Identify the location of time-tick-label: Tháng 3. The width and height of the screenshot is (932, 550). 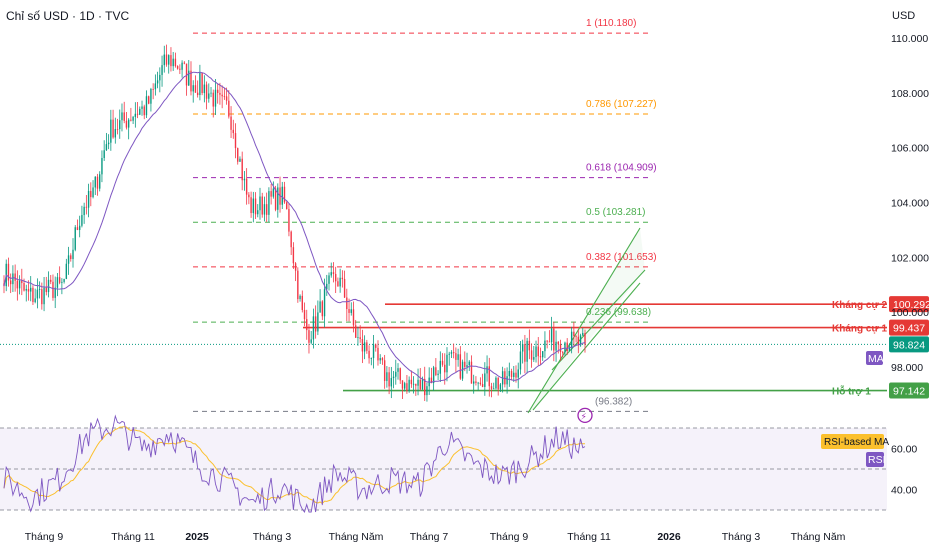
(272, 537).